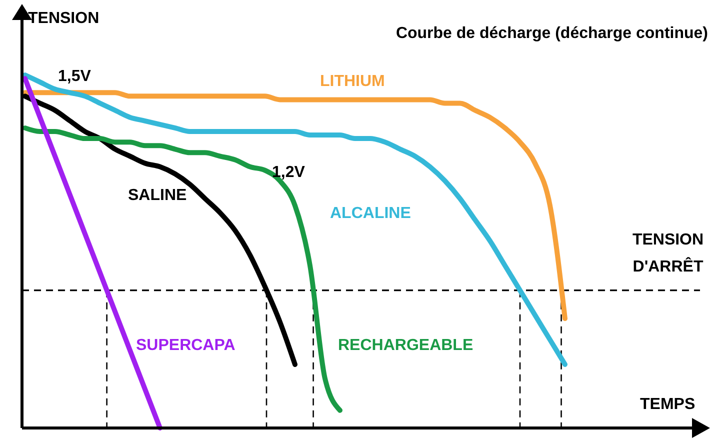 The image size is (713, 439). I want to click on annotation: 1,5V, so click(75, 76).